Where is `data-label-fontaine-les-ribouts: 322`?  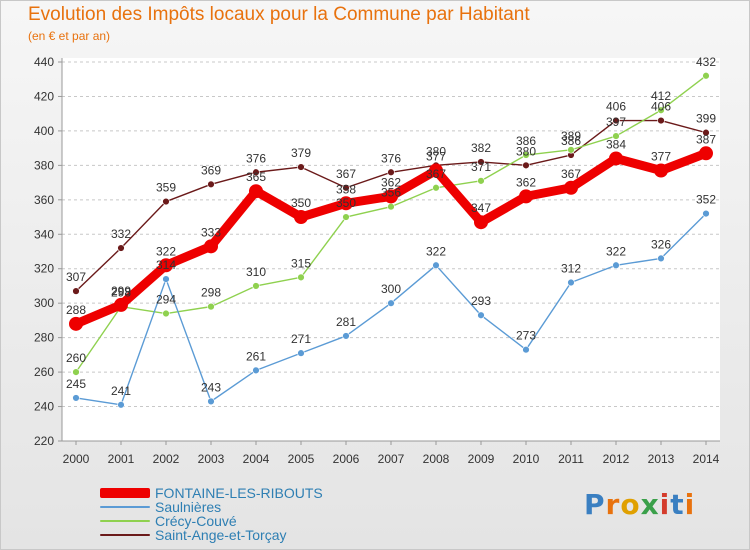 data-label-fontaine-les-ribouts: 322 is located at coordinates (166, 251).